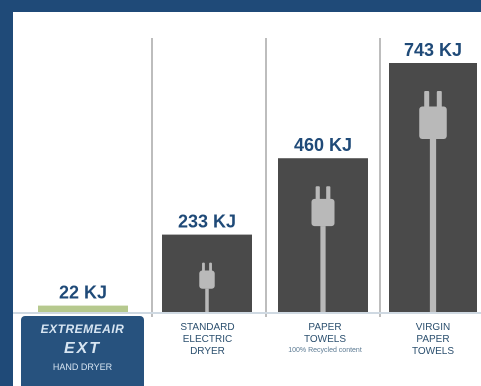  I want to click on category-standard-electric-dryer: STANDARD ELECTRIC DRYER, so click(207, 340).